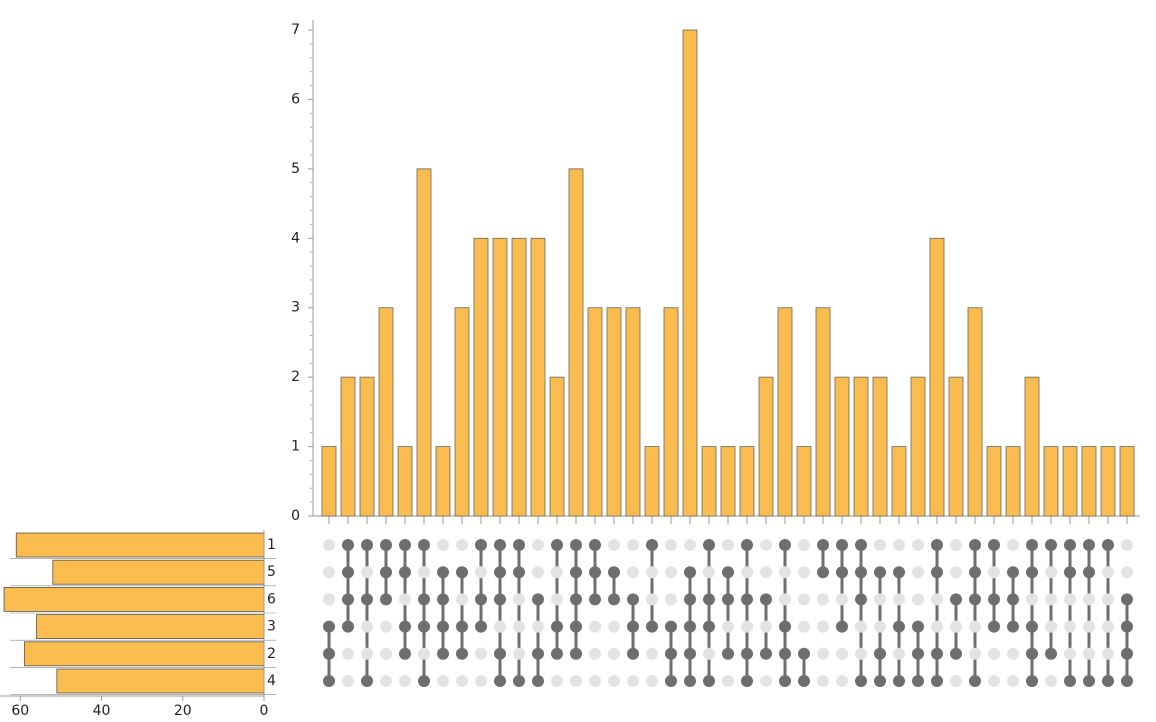 The image size is (1156, 722). What do you see at coordinates (295, 308) in the screenshot?
I see `y-tick-label: 3` at bounding box center [295, 308].